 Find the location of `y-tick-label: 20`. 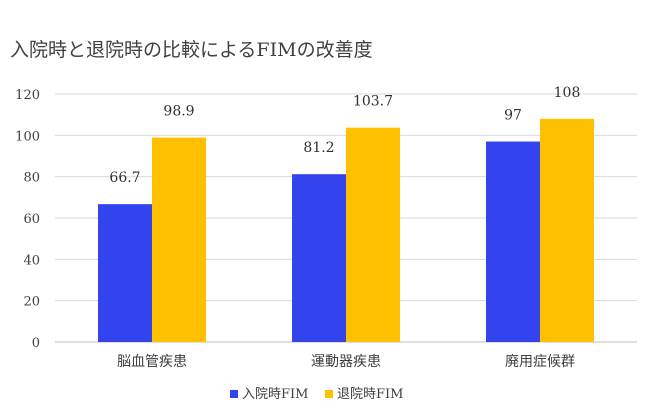

y-tick-label: 20 is located at coordinates (31, 302).